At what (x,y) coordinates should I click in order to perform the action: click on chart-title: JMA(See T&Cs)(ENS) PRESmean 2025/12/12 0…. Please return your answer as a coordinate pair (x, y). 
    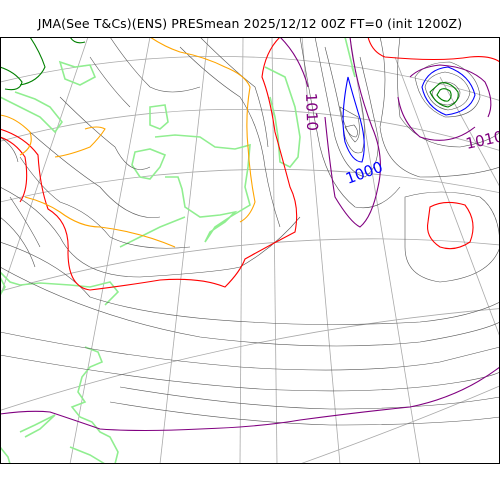
    Looking at the image, I should click on (250, 23).